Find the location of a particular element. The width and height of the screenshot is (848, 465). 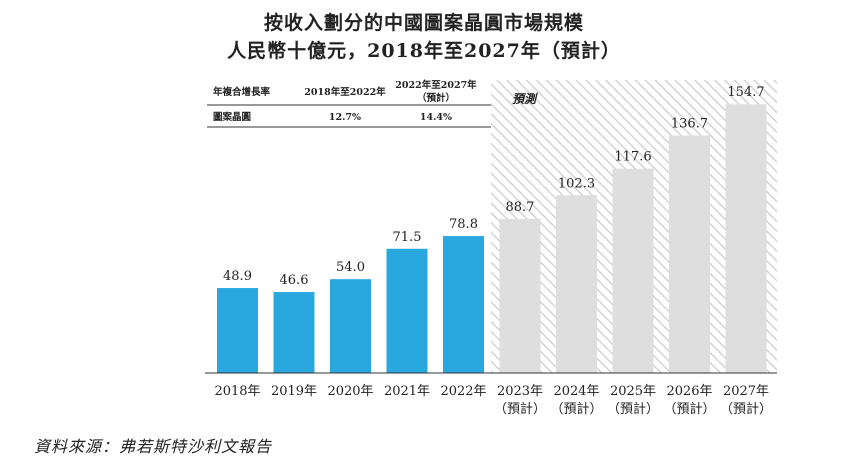

table-cell: 12.7% is located at coordinates (345, 117).